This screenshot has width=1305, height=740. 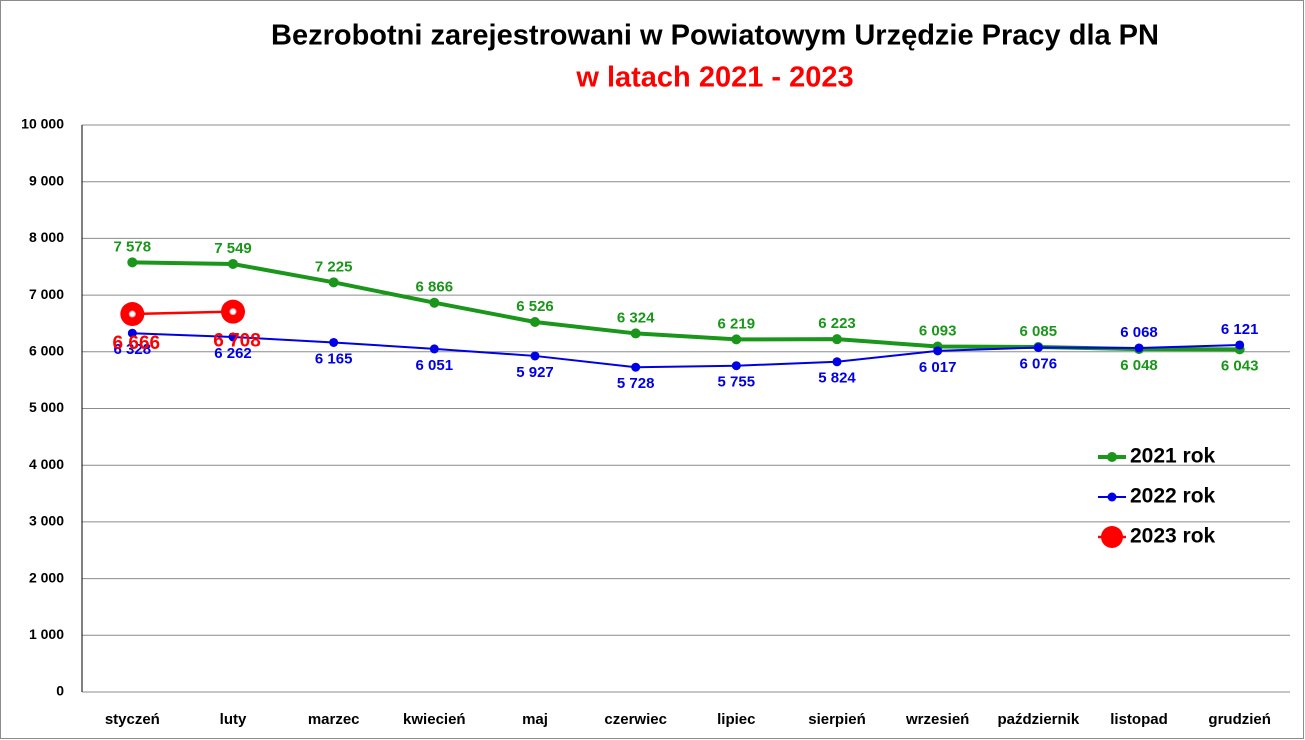 What do you see at coordinates (737, 323) in the screenshot?
I see `data-label: 6 219` at bounding box center [737, 323].